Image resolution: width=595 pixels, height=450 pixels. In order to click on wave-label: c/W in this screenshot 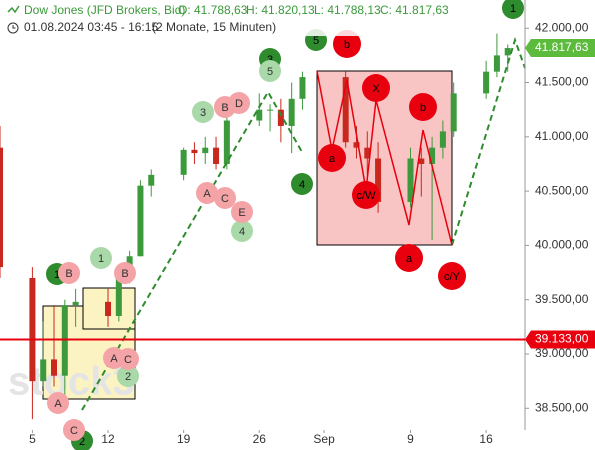, I will do `click(367, 196)`.